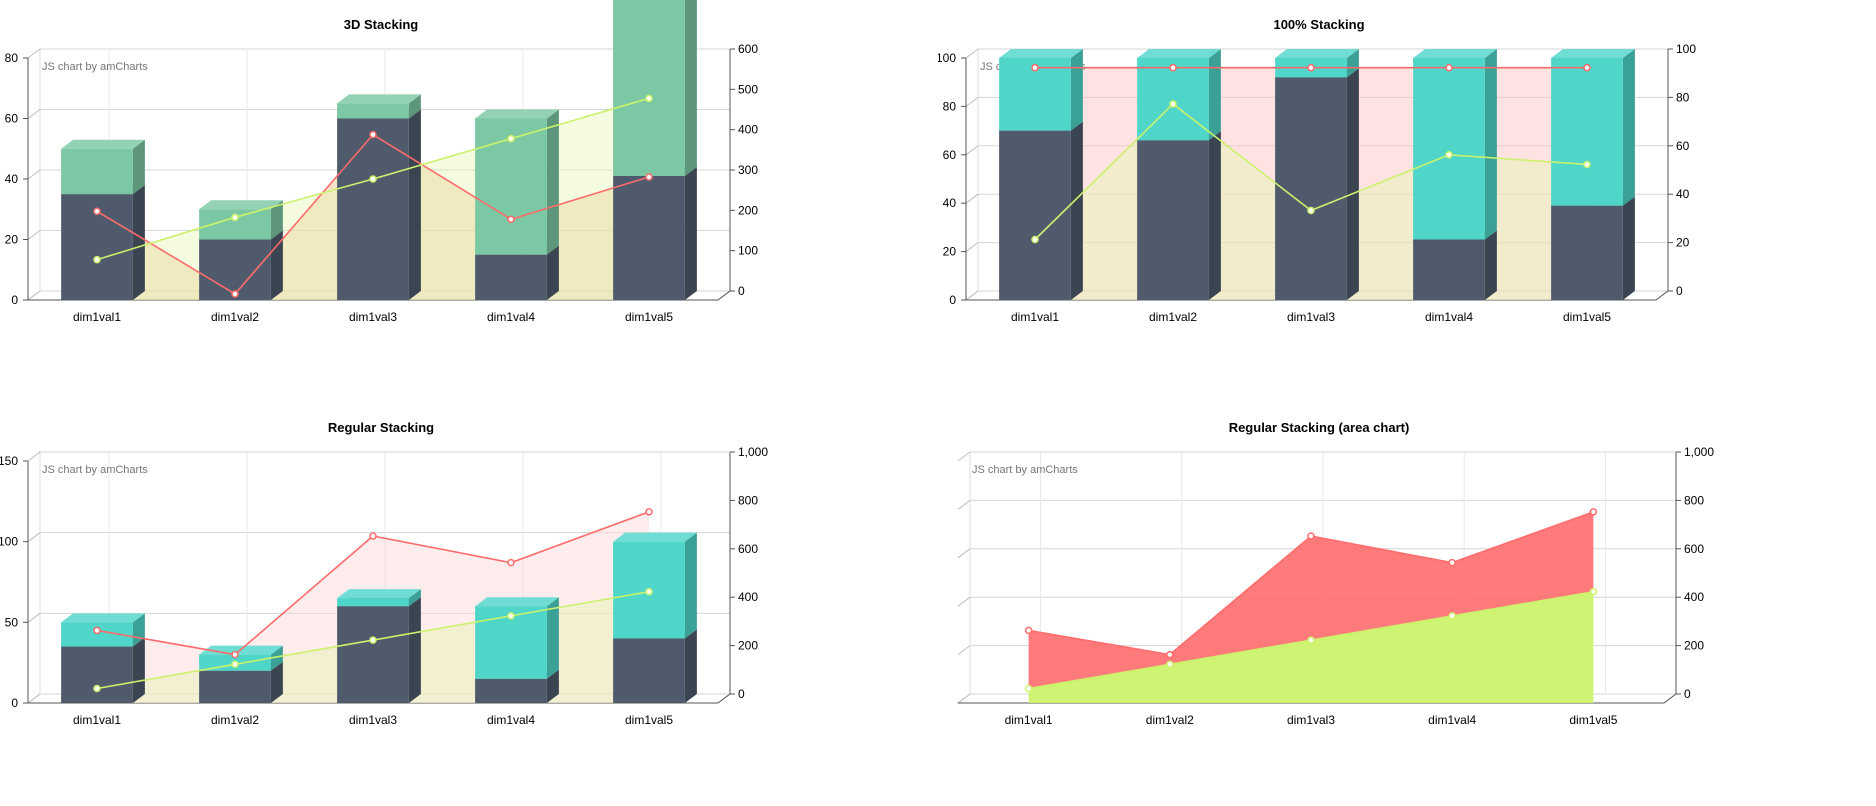 This screenshot has height=806, width=1876. I want to click on column-turq, so click(373, 602).